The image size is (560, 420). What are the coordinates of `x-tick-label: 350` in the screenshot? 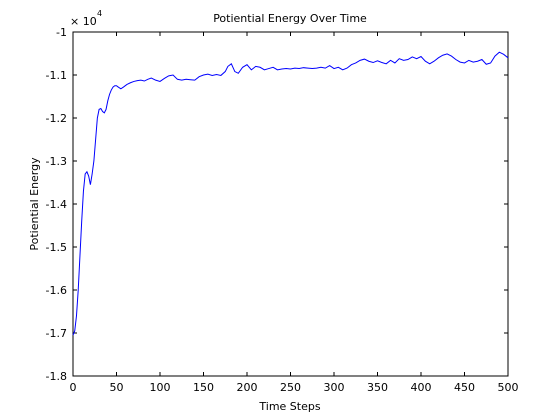 It's located at (377, 387).